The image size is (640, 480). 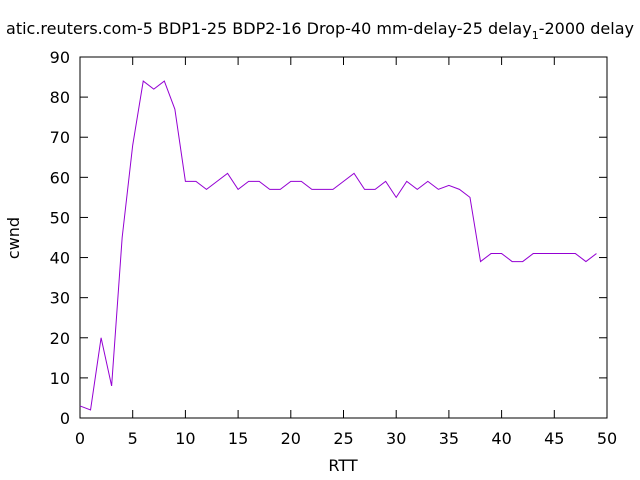 I want to click on y-axis-label: cwnd, so click(x=13, y=238).